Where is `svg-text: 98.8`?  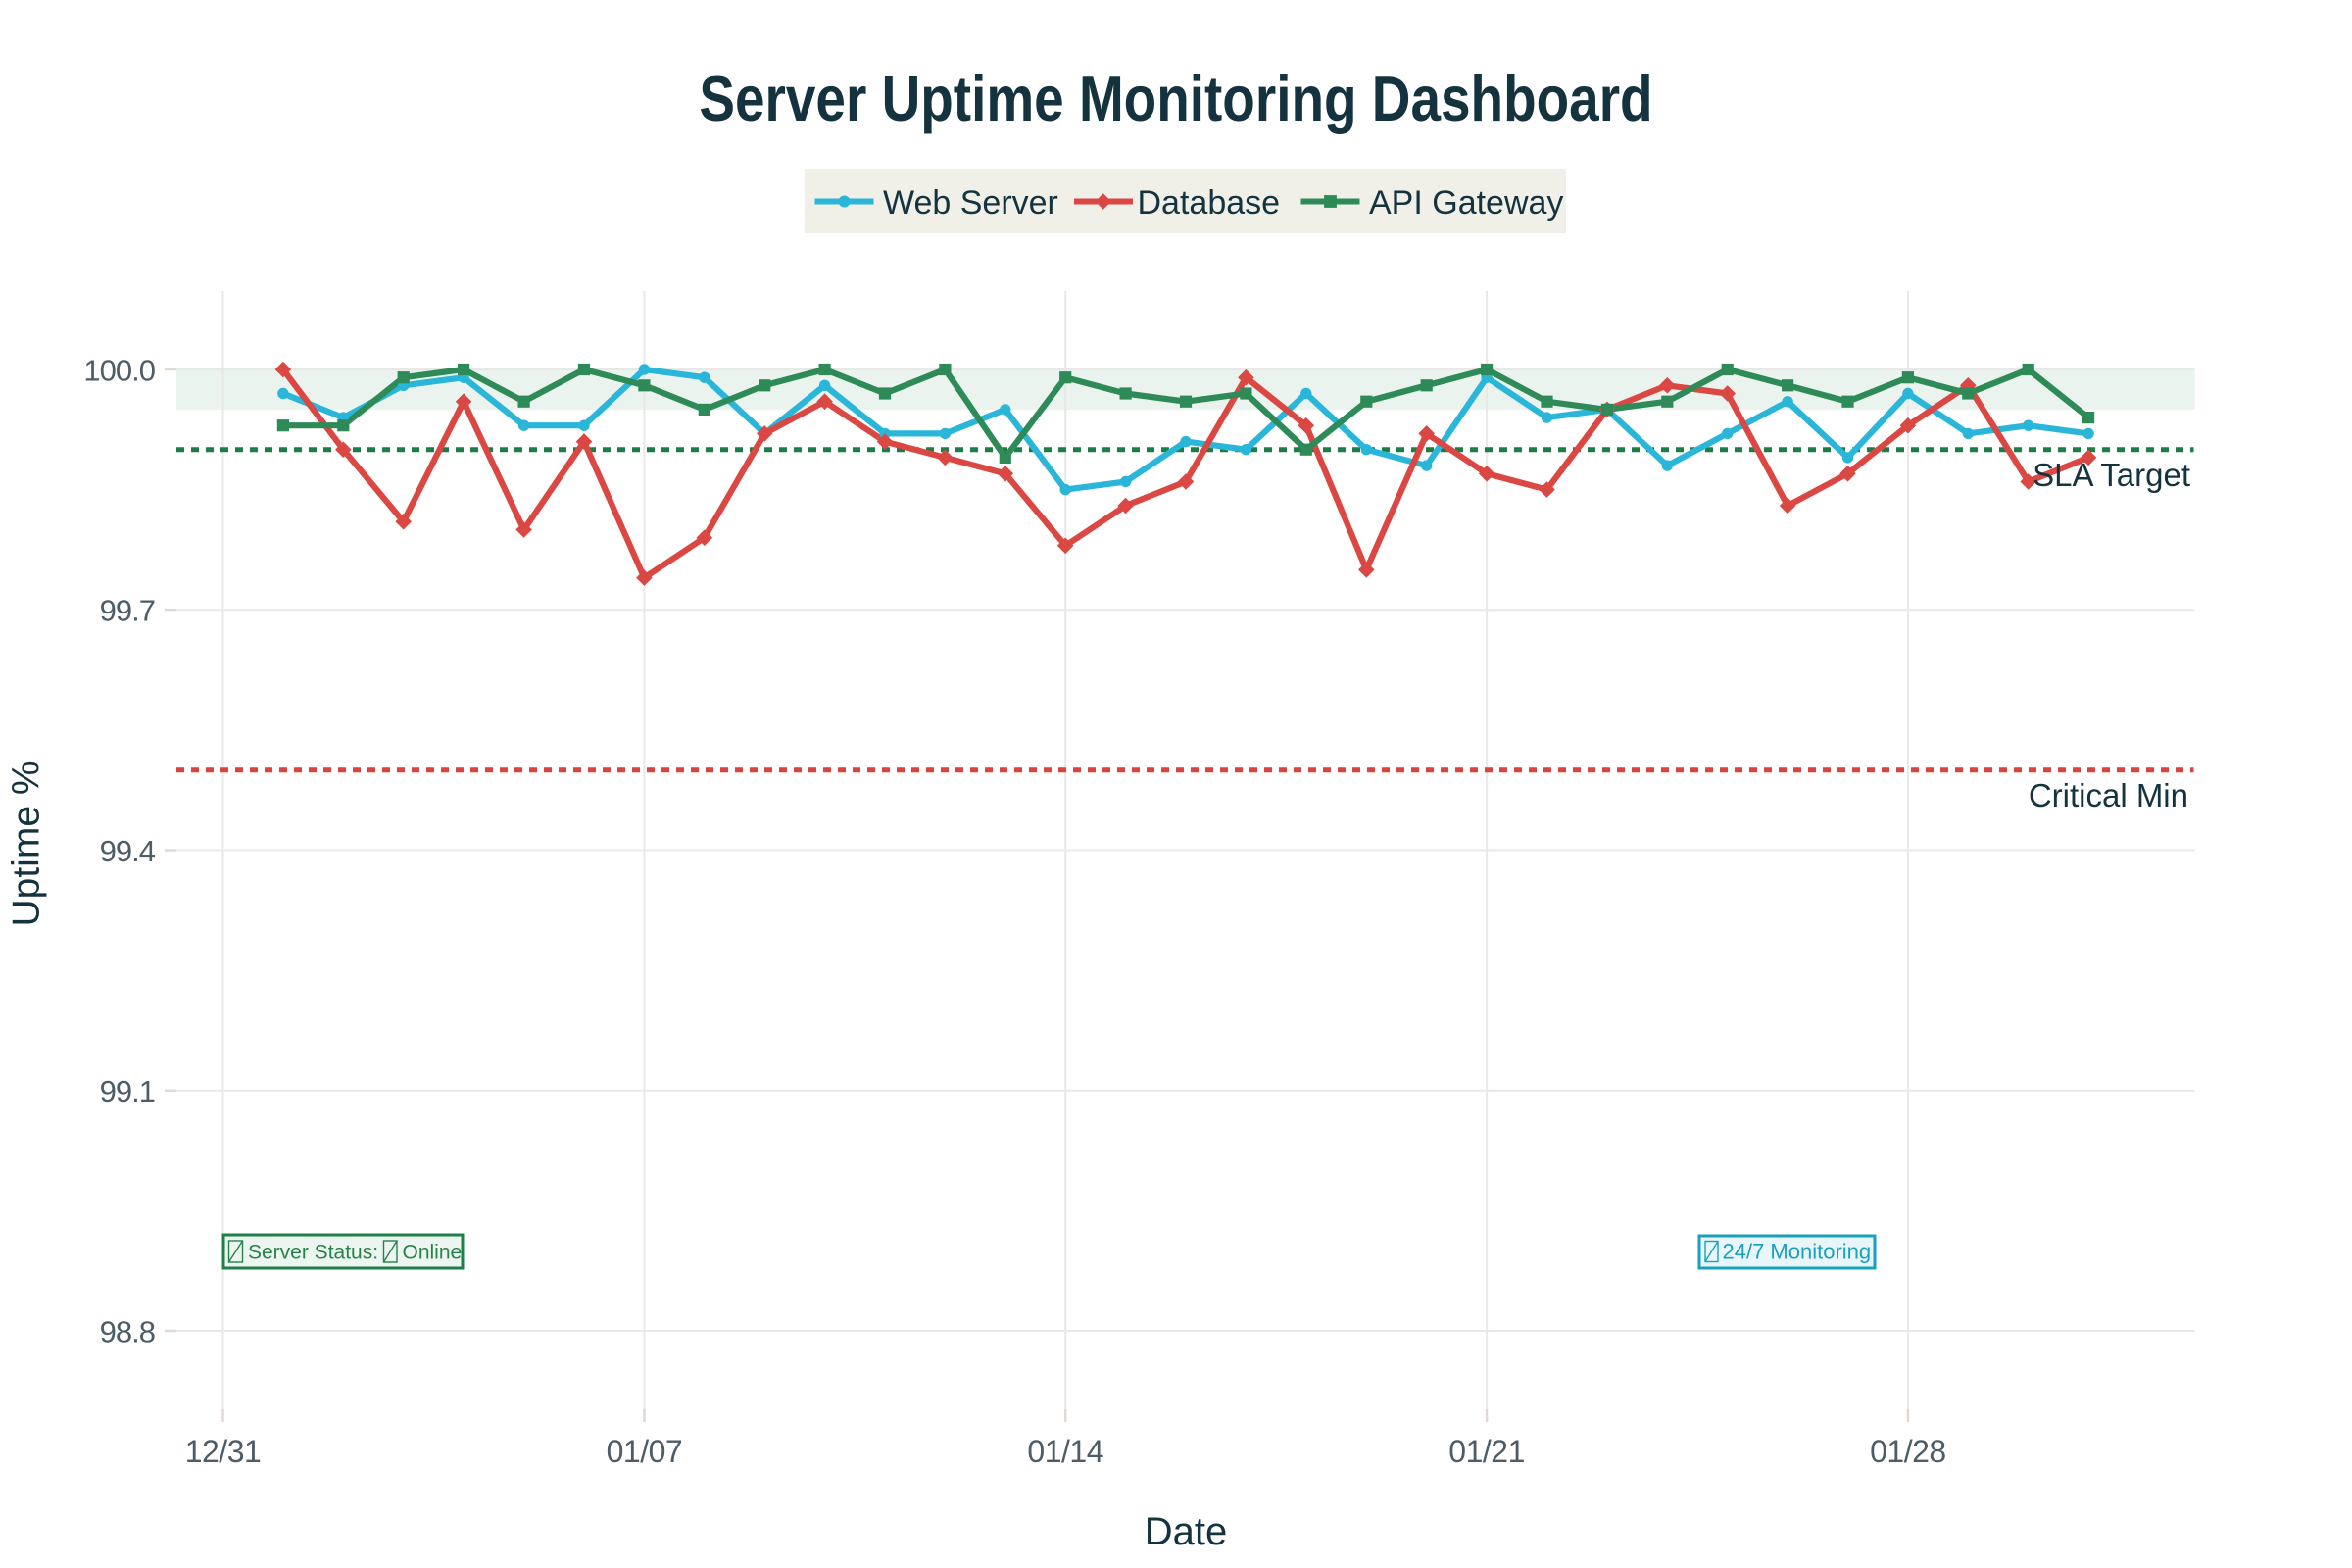
svg-text: 98.8 is located at coordinates (127, 1331).